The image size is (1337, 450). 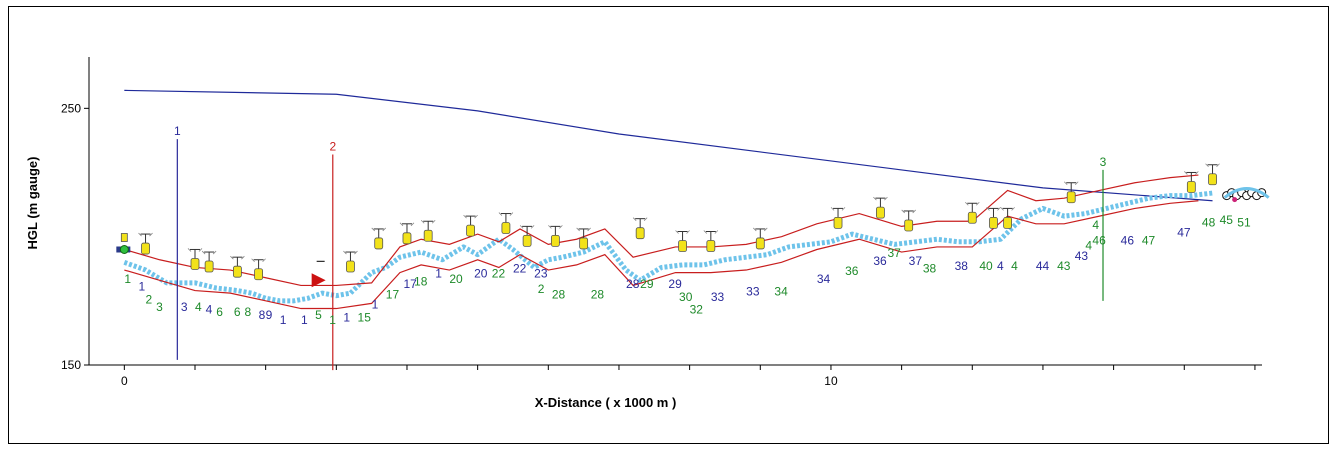 What do you see at coordinates (697, 310) in the screenshot?
I see `node-label: 32` at bounding box center [697, 310].